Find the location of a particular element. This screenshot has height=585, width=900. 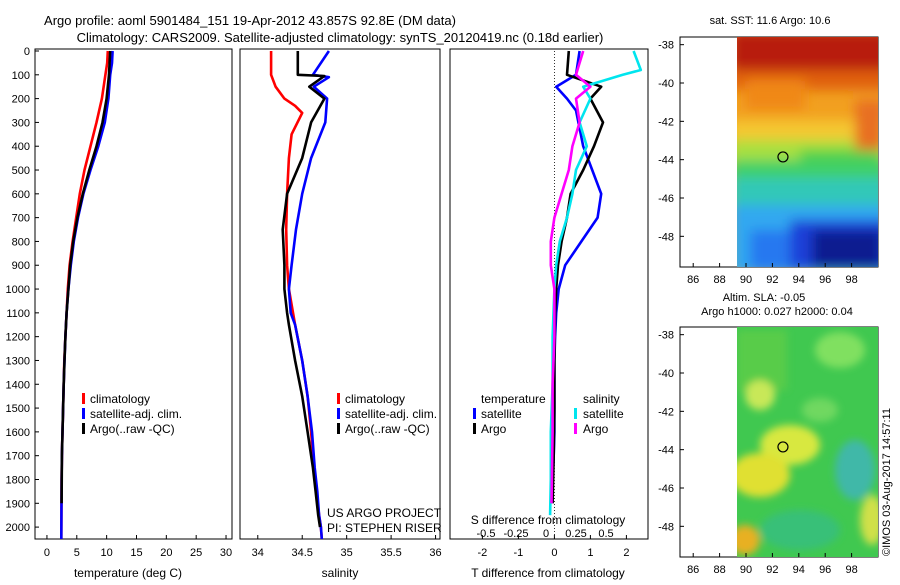

legend-header-salinity: salinity is located at coordinates (601, 399).